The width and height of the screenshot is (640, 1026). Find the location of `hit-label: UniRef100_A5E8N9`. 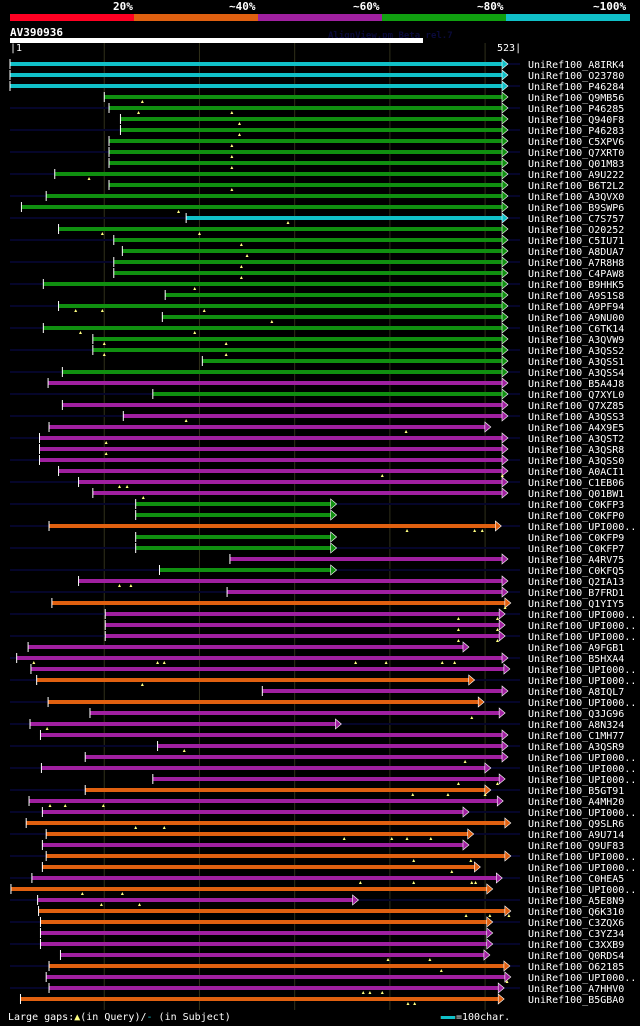

hit-label: UniRef100_A5E8N9 is located at coordinates (576, 901).